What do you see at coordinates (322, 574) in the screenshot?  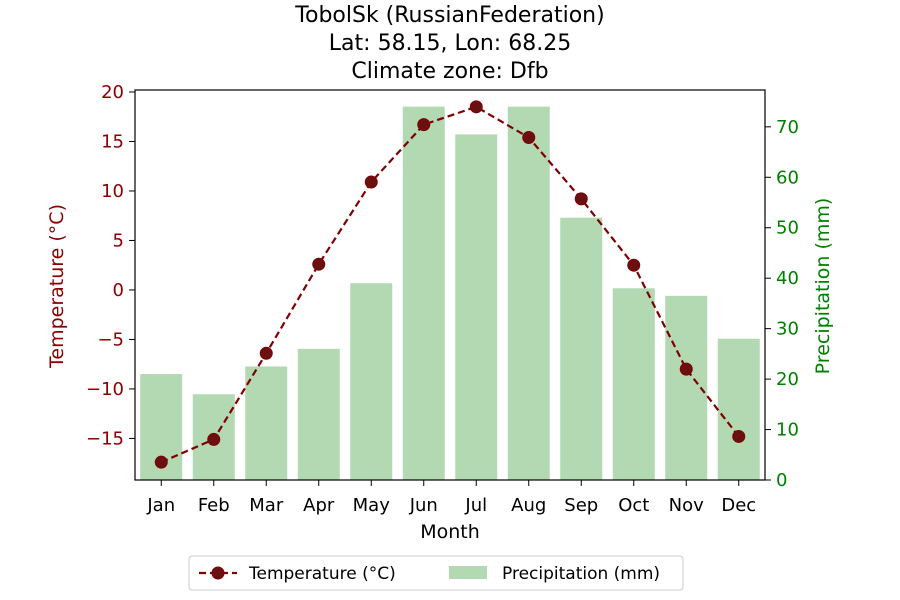 I see `legend-temperature-label: Temperature (°C)` at bounding box center [322, 574].